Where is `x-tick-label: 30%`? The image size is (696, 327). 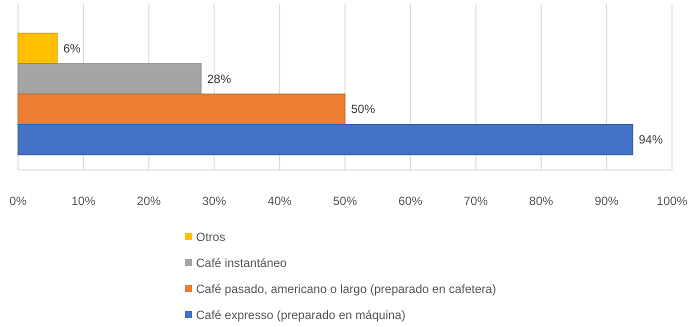
x-tick-label: 30% is located at coordinates (214, 201).